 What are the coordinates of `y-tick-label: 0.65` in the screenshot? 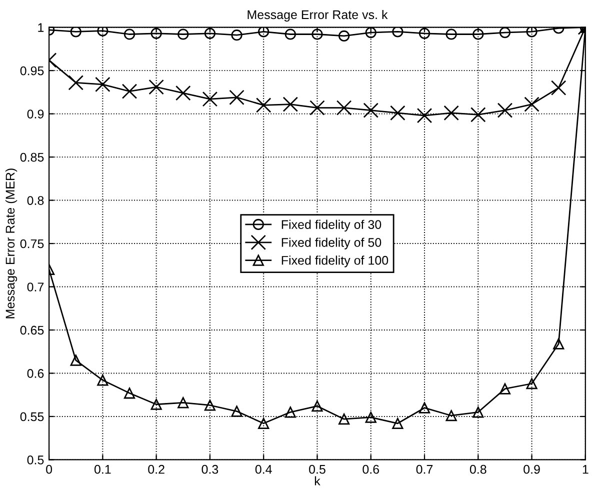 It's located at (32, 330).